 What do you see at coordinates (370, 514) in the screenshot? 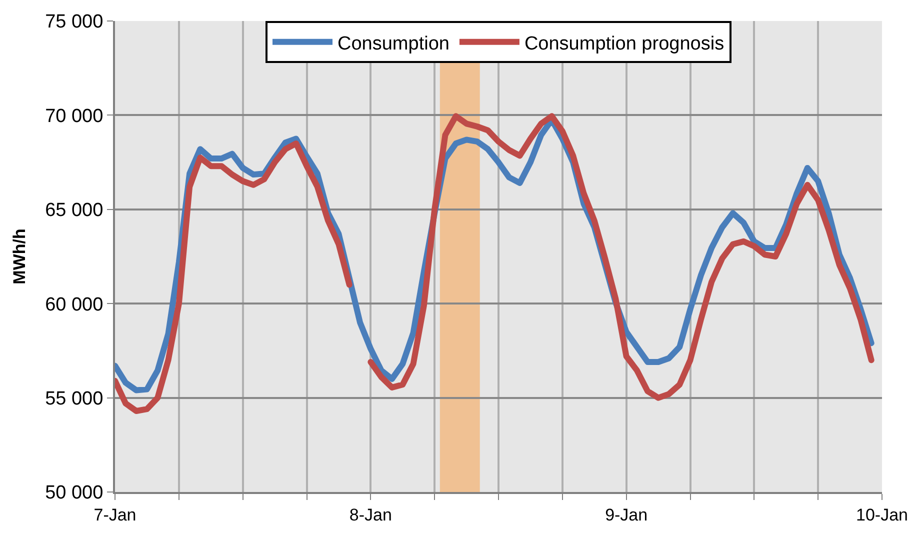
I see `x-tick-label: 8-Jan` at bounding box center [370, 514].